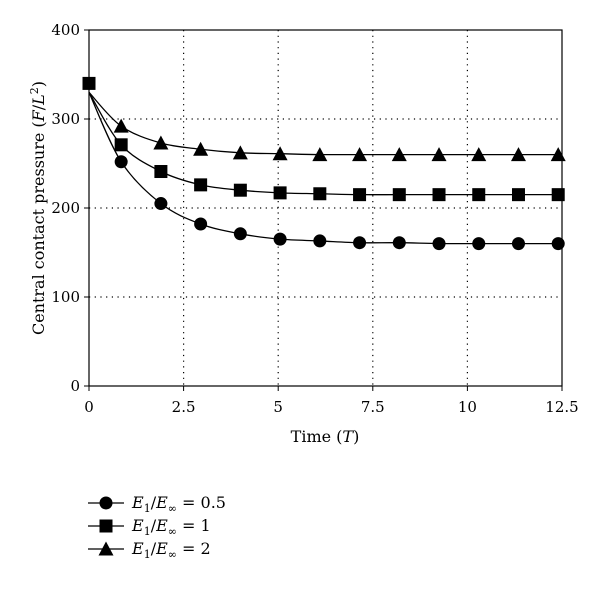  I want to click on x-tick-label: 12.5, so click(561, 407).